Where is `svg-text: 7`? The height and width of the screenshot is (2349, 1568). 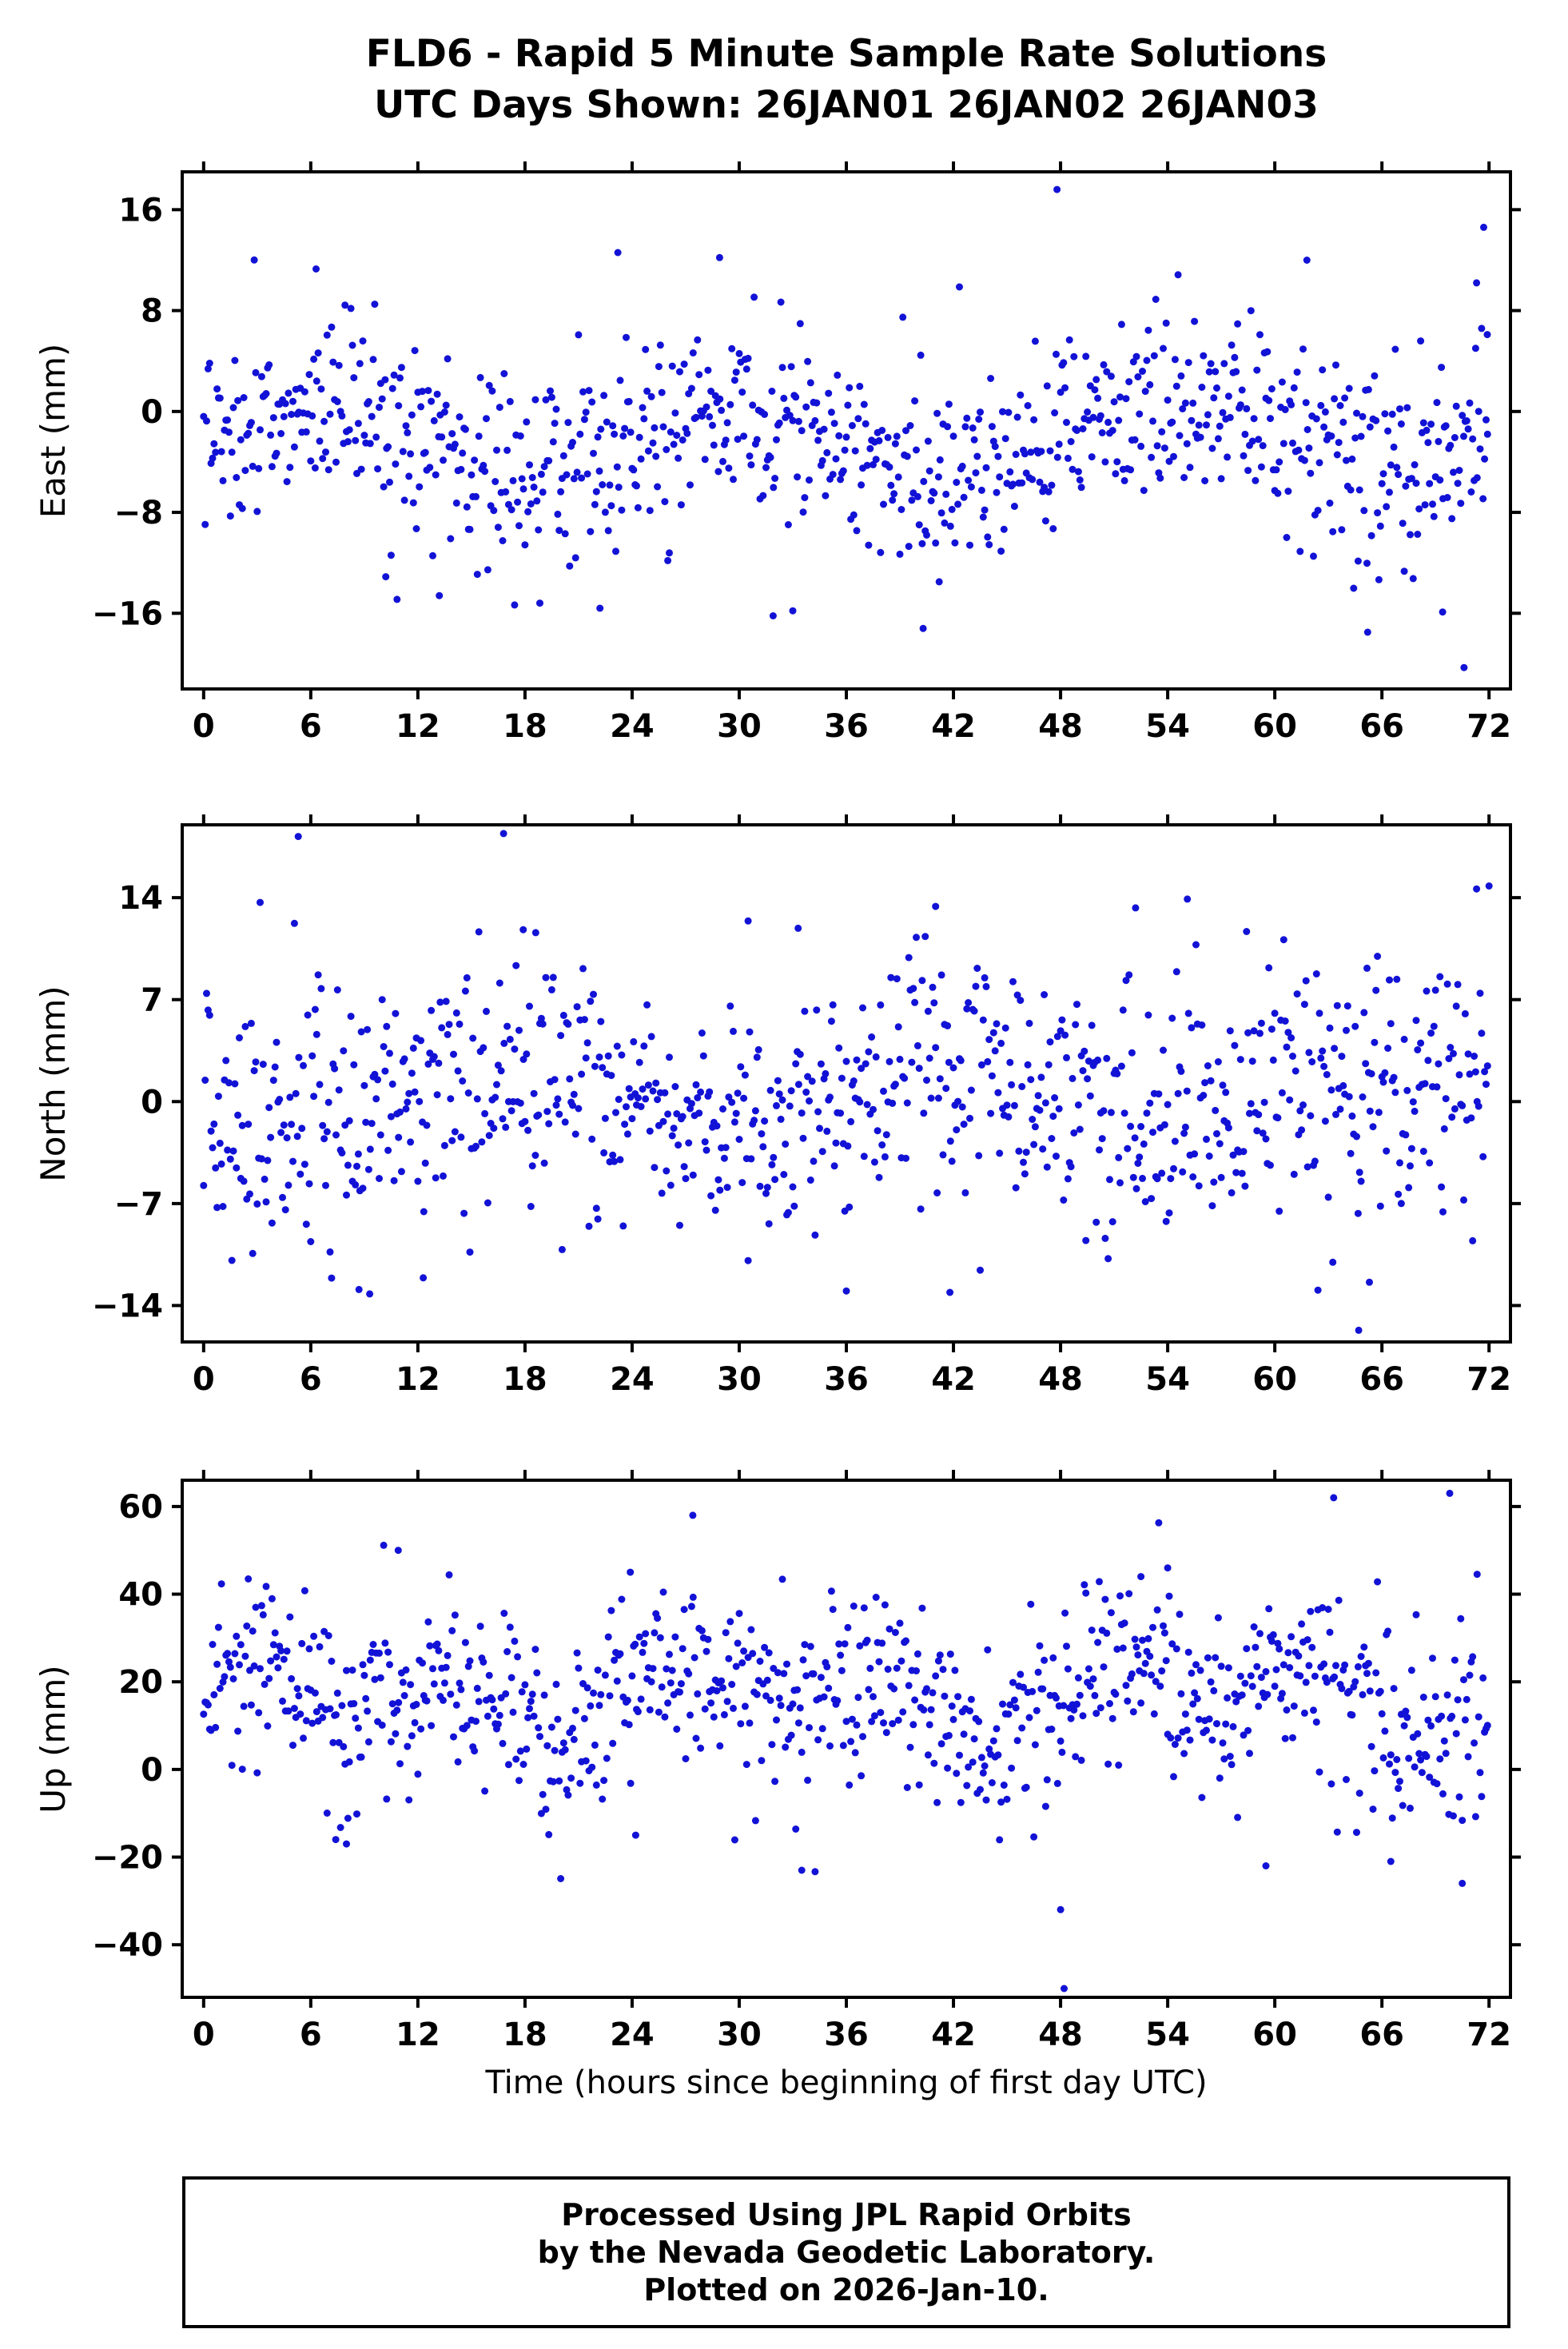
svg-text: 7 is located at coordinates (152, 1001).